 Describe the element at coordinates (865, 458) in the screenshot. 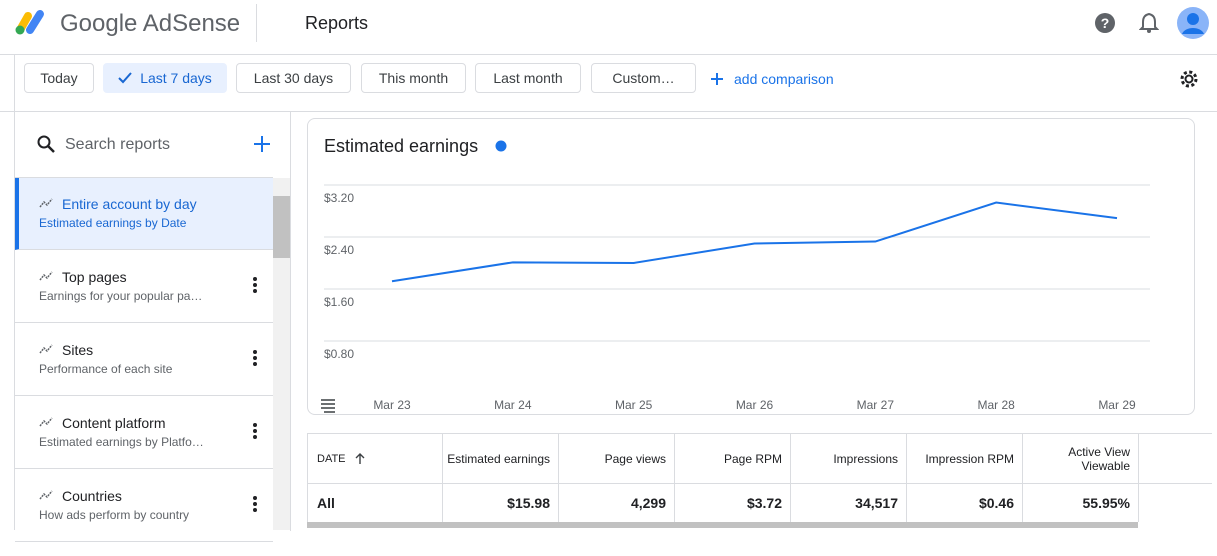

I see `column-header-label: Impressions` at that location.